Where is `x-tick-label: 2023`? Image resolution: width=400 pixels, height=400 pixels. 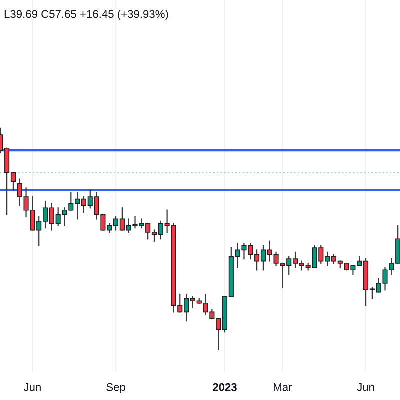 x-tick-label: 2023 is located at coordinates (225, 387).